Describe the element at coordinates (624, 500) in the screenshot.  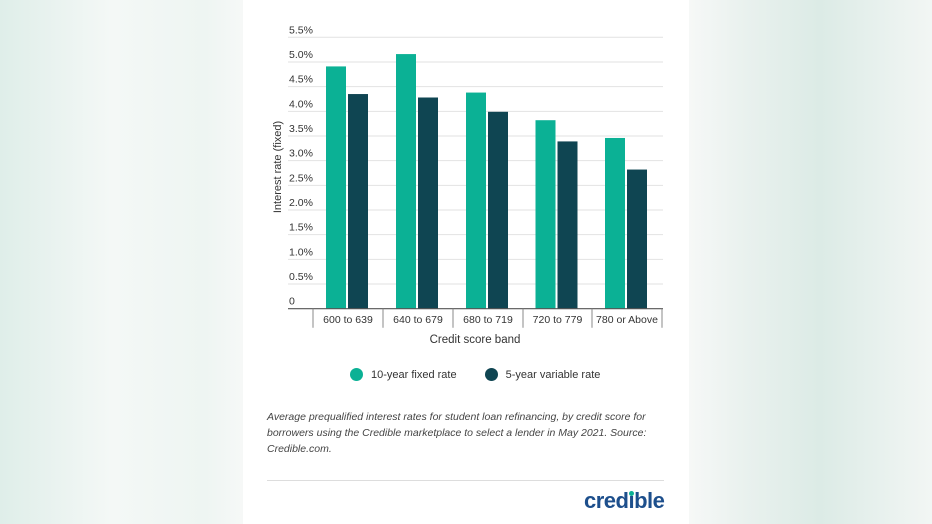
I see `credible-logo: credı ble` at that location.